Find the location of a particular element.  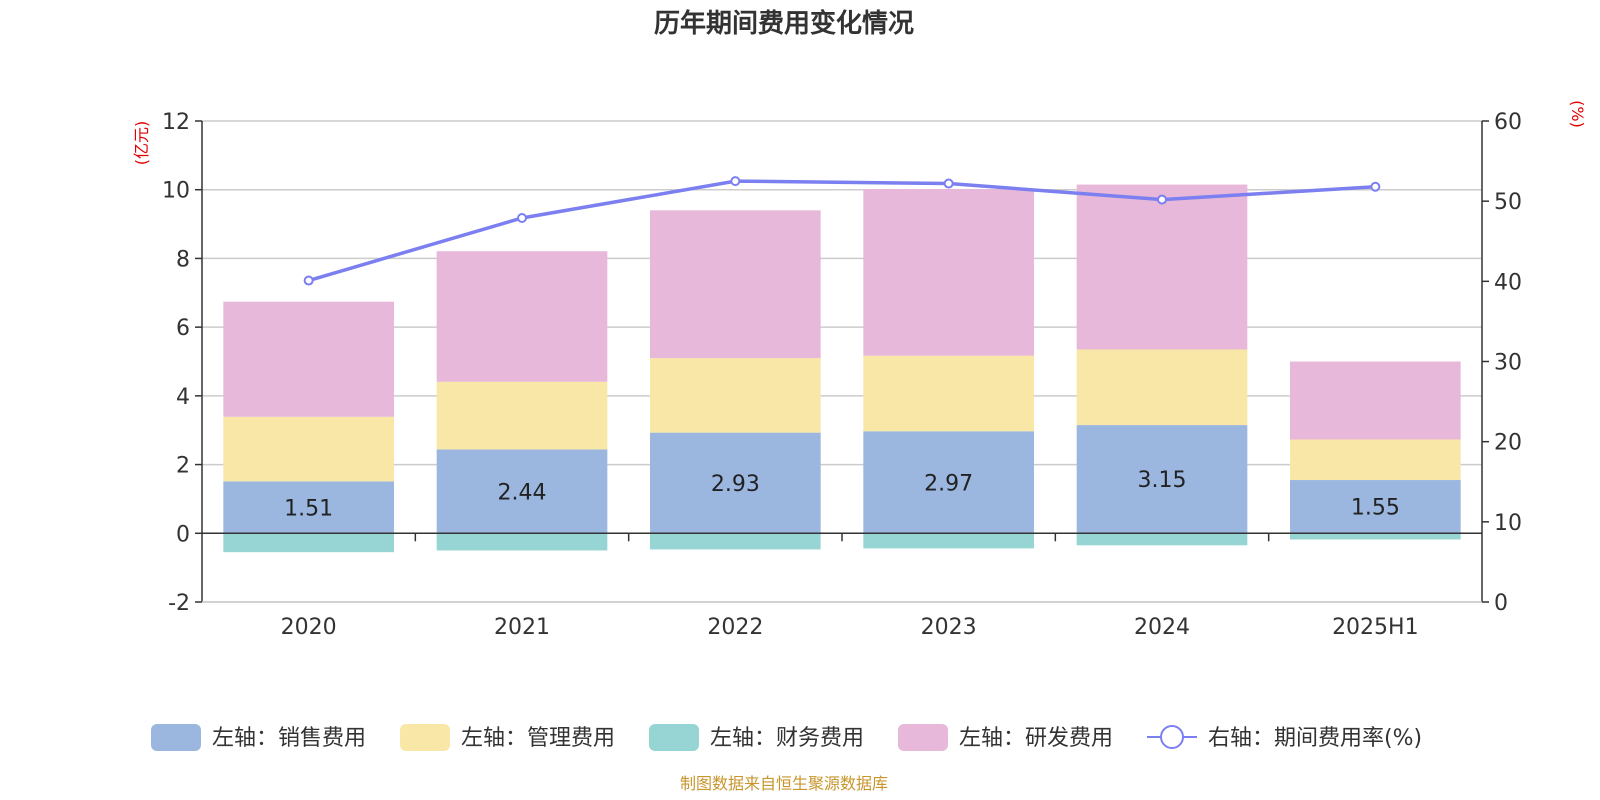

right-axis-unit: (%) is located at coordinates (1577, 114).